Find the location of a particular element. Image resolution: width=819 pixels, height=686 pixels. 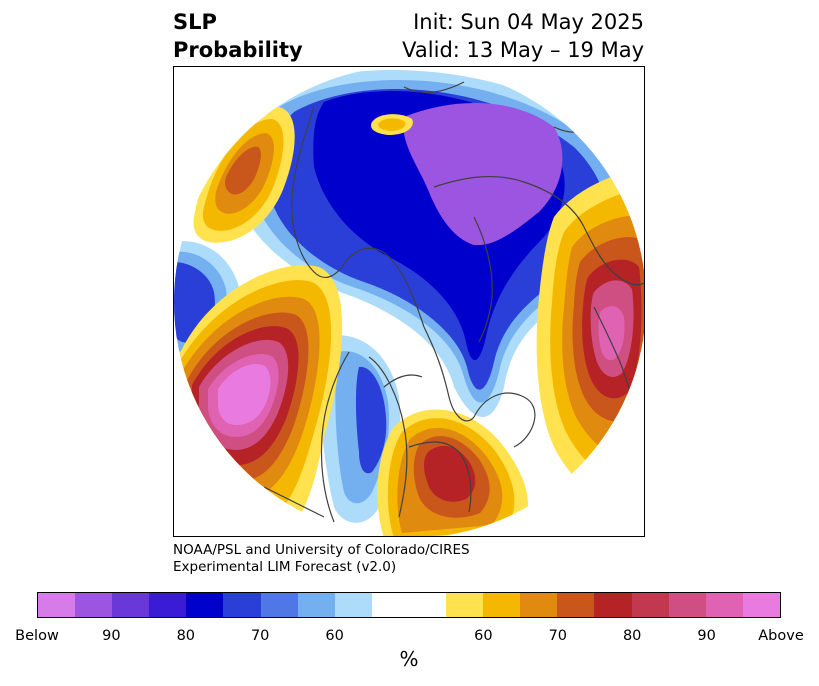

above-normal-northwest-region is located at coordinates (244, 175).